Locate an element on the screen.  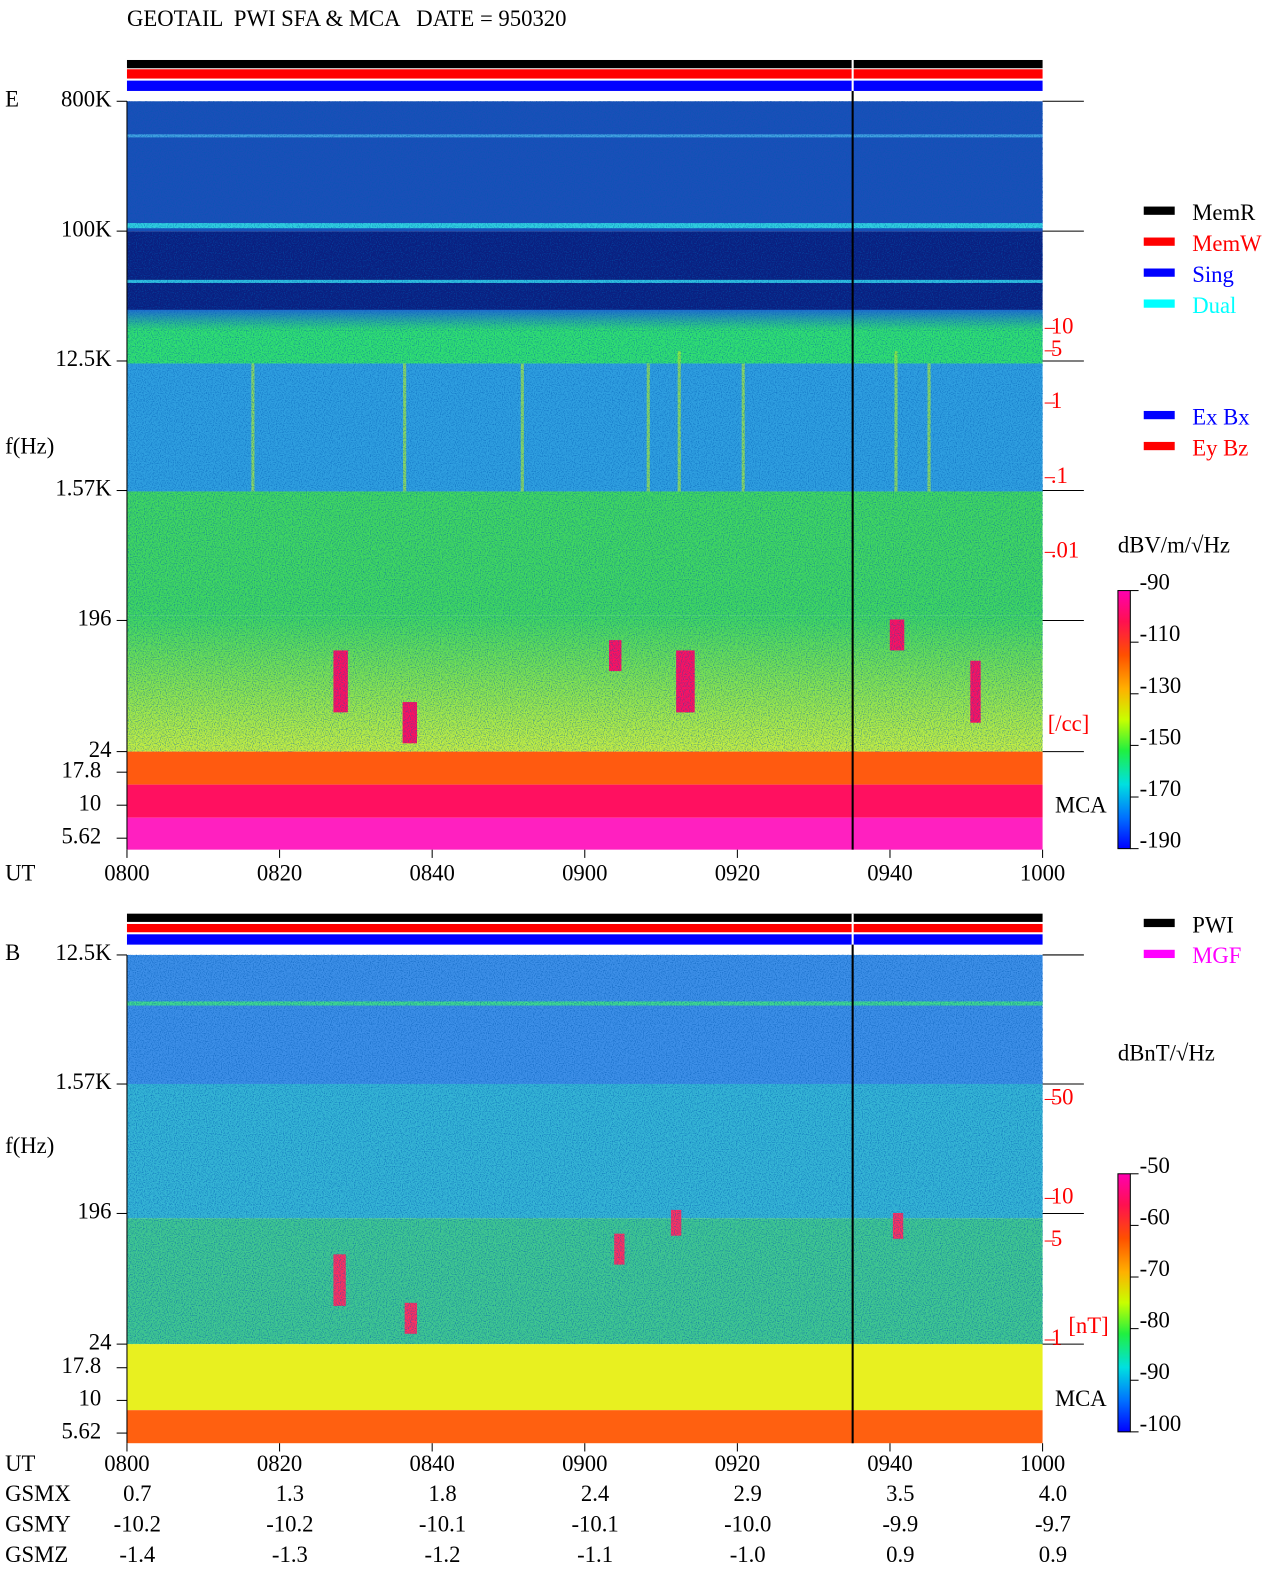
orbit-value: 2.9 is located at coordinates (748, 1493).